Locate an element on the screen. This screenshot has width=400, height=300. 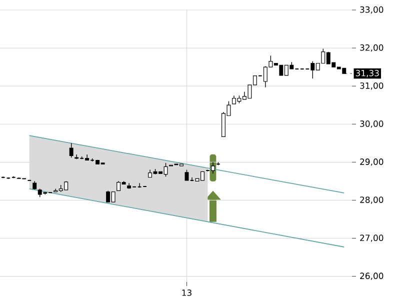
ref-line-label: 31,33 is located at coordinates (367, 74).